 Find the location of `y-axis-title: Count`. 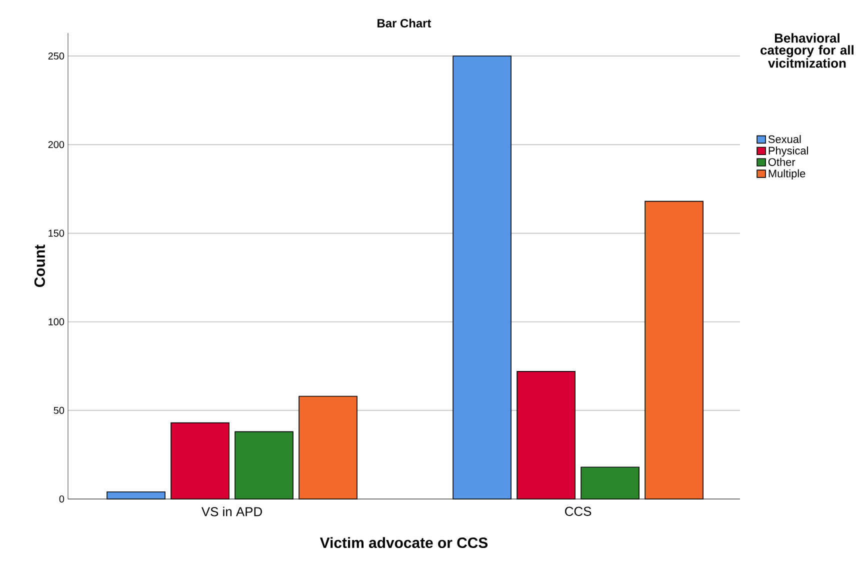

y-axis-title: Count is located at coordinates (39, 265).